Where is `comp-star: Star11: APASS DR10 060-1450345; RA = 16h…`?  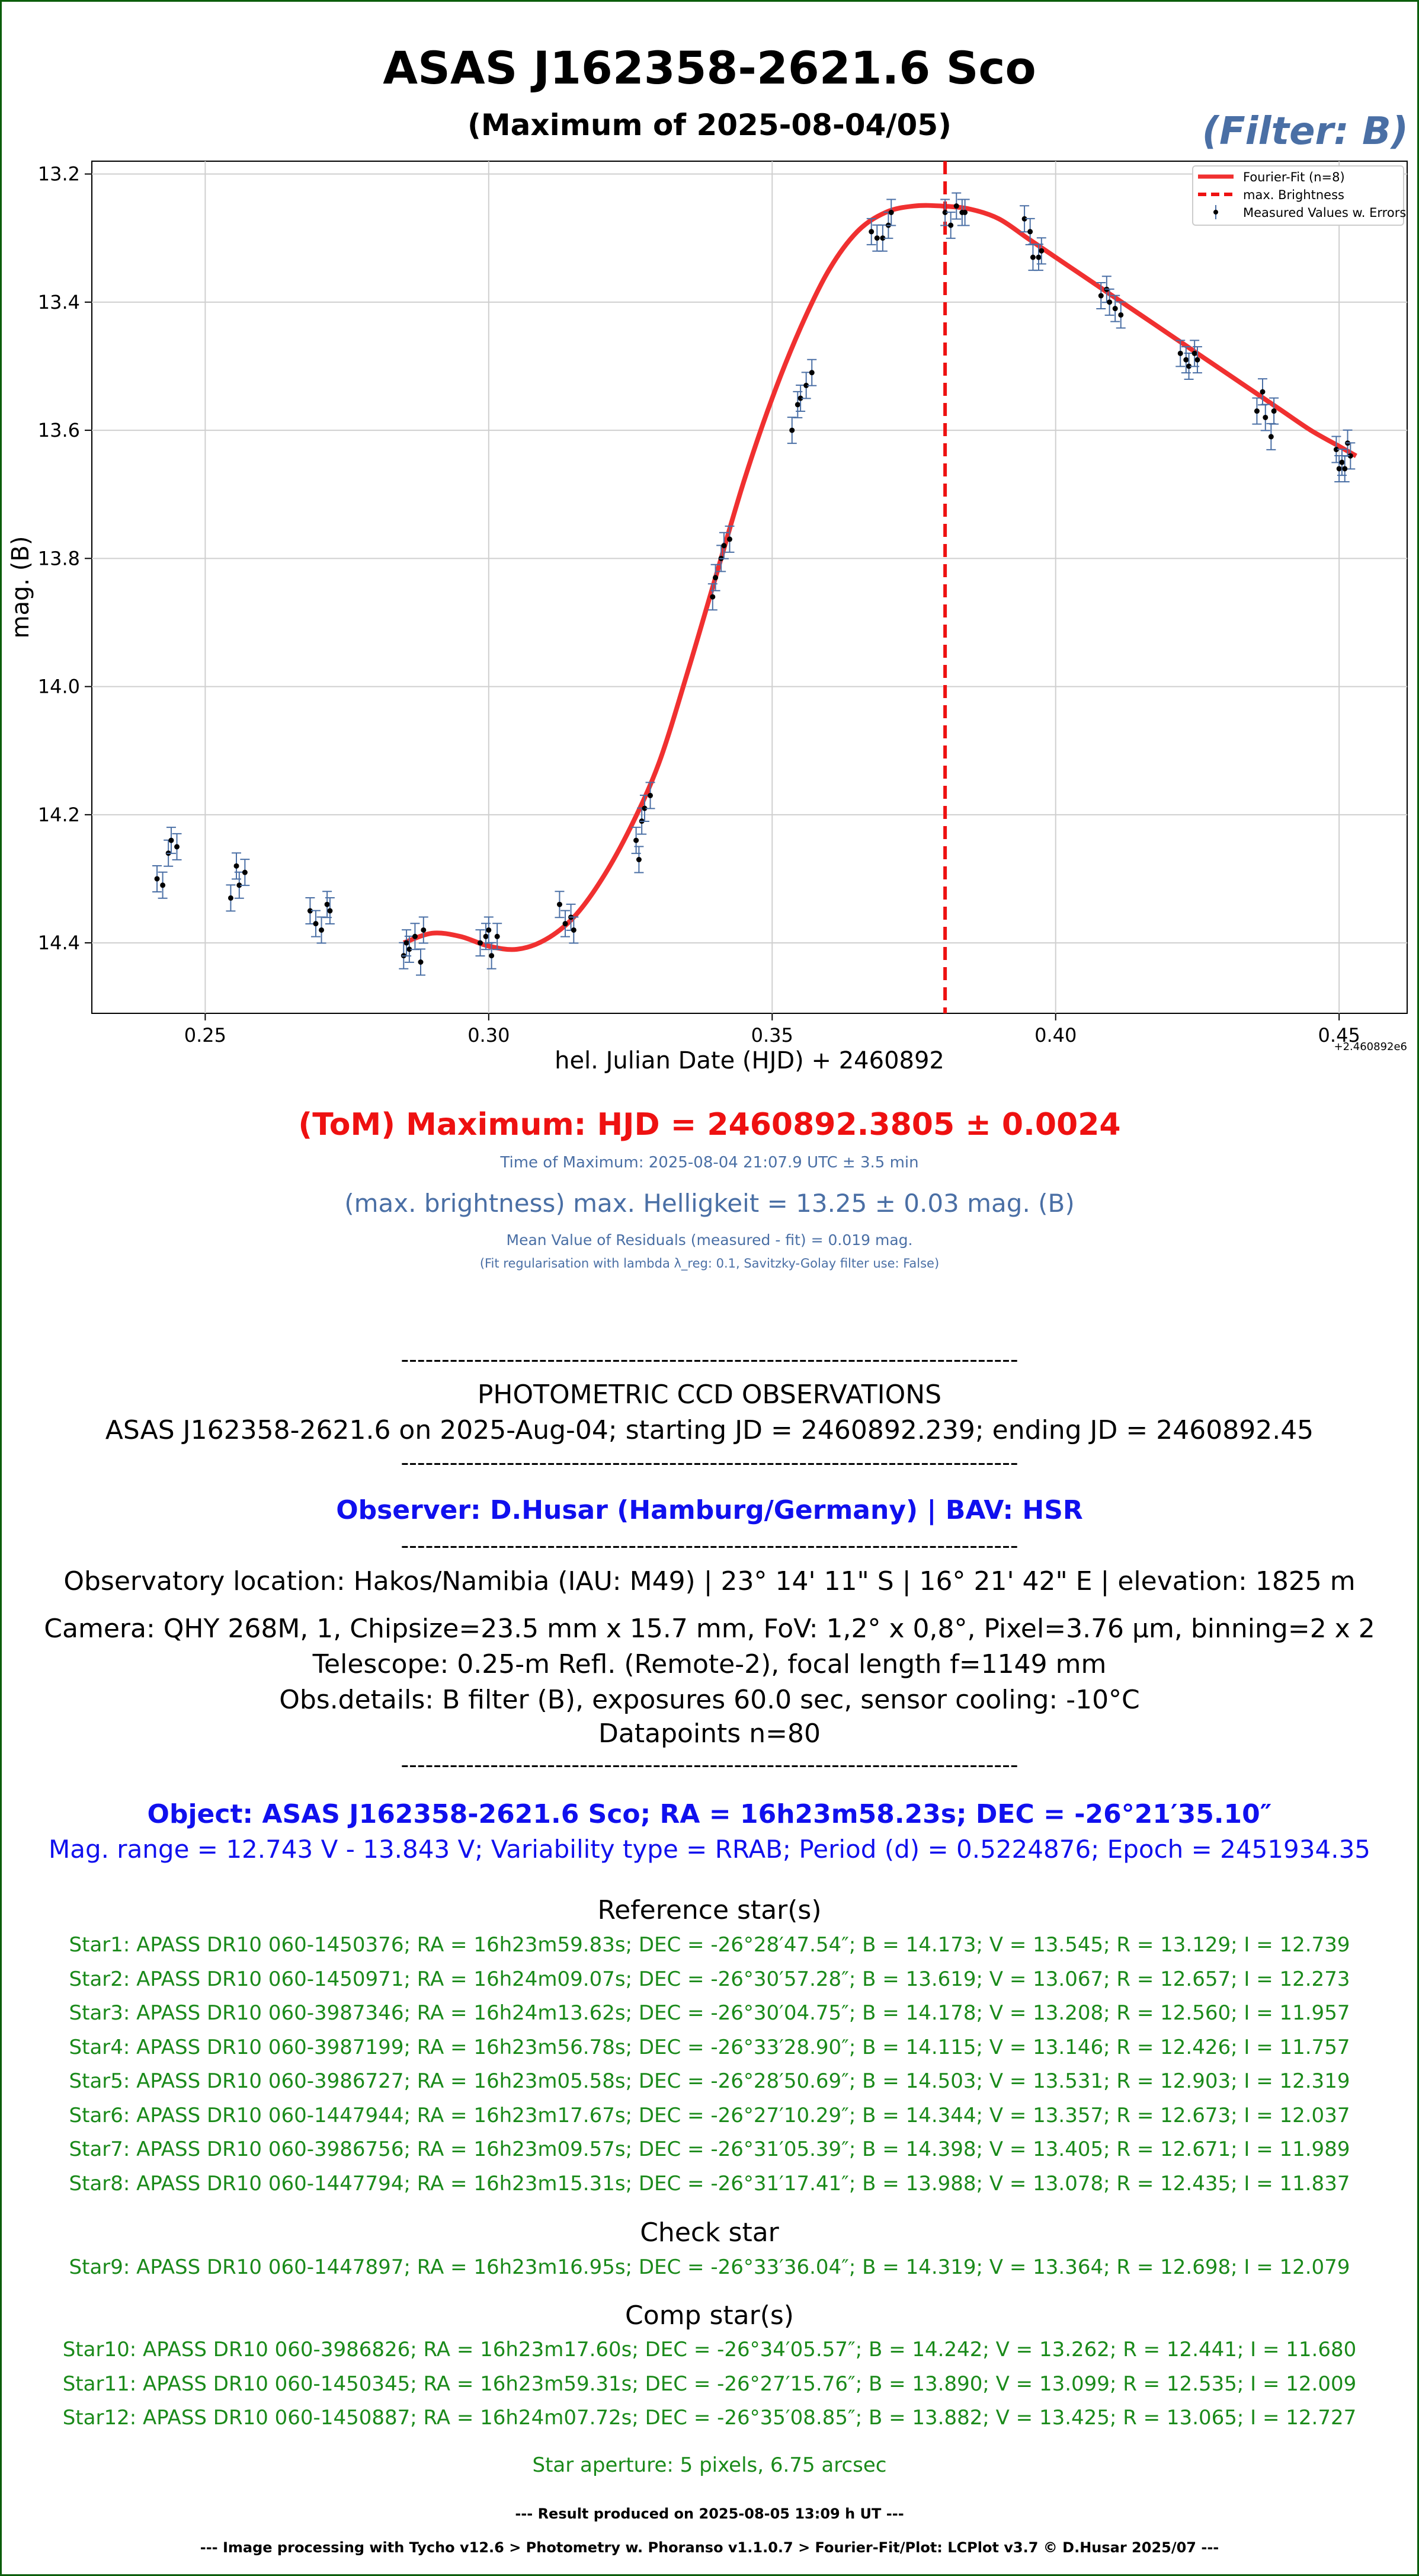 comp-star: Star11: APASS DR10 060-1450345; RA = 16h… is located at coordinates (709, 2384).